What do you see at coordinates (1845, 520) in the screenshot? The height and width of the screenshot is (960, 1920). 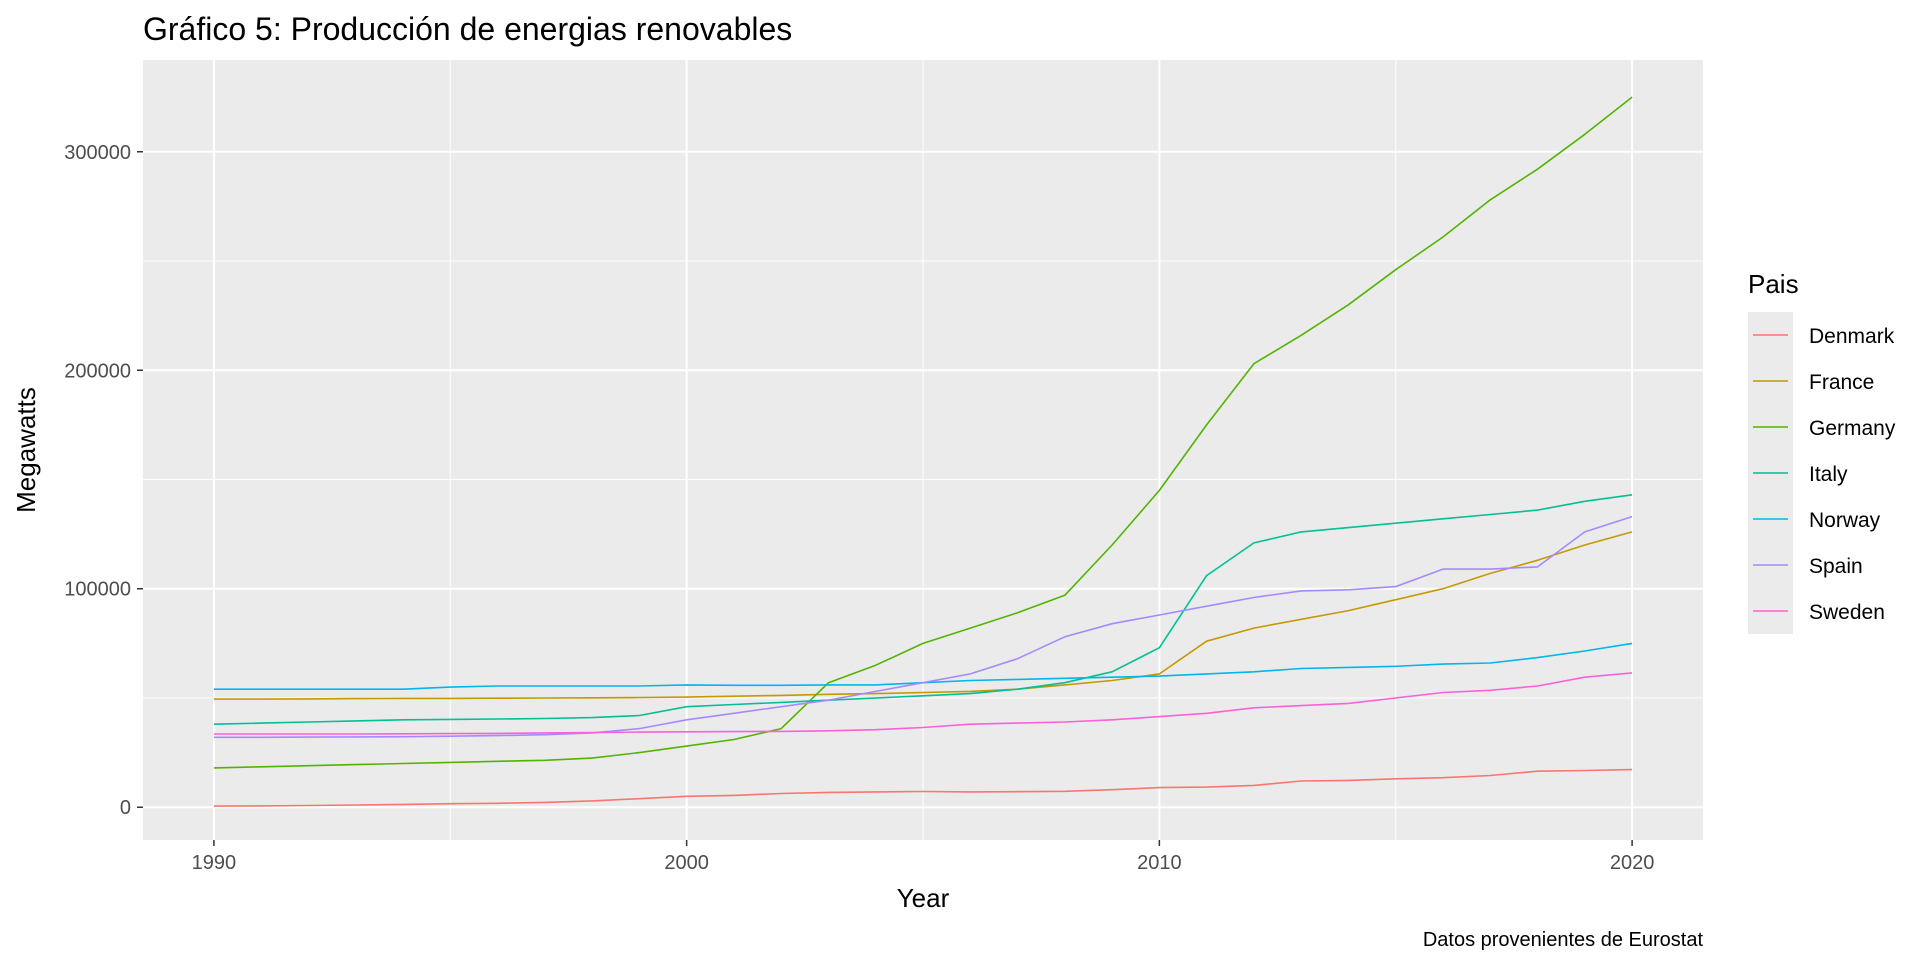 I see `legend-label-norway: Norway` at bounding box center [1845, 520].